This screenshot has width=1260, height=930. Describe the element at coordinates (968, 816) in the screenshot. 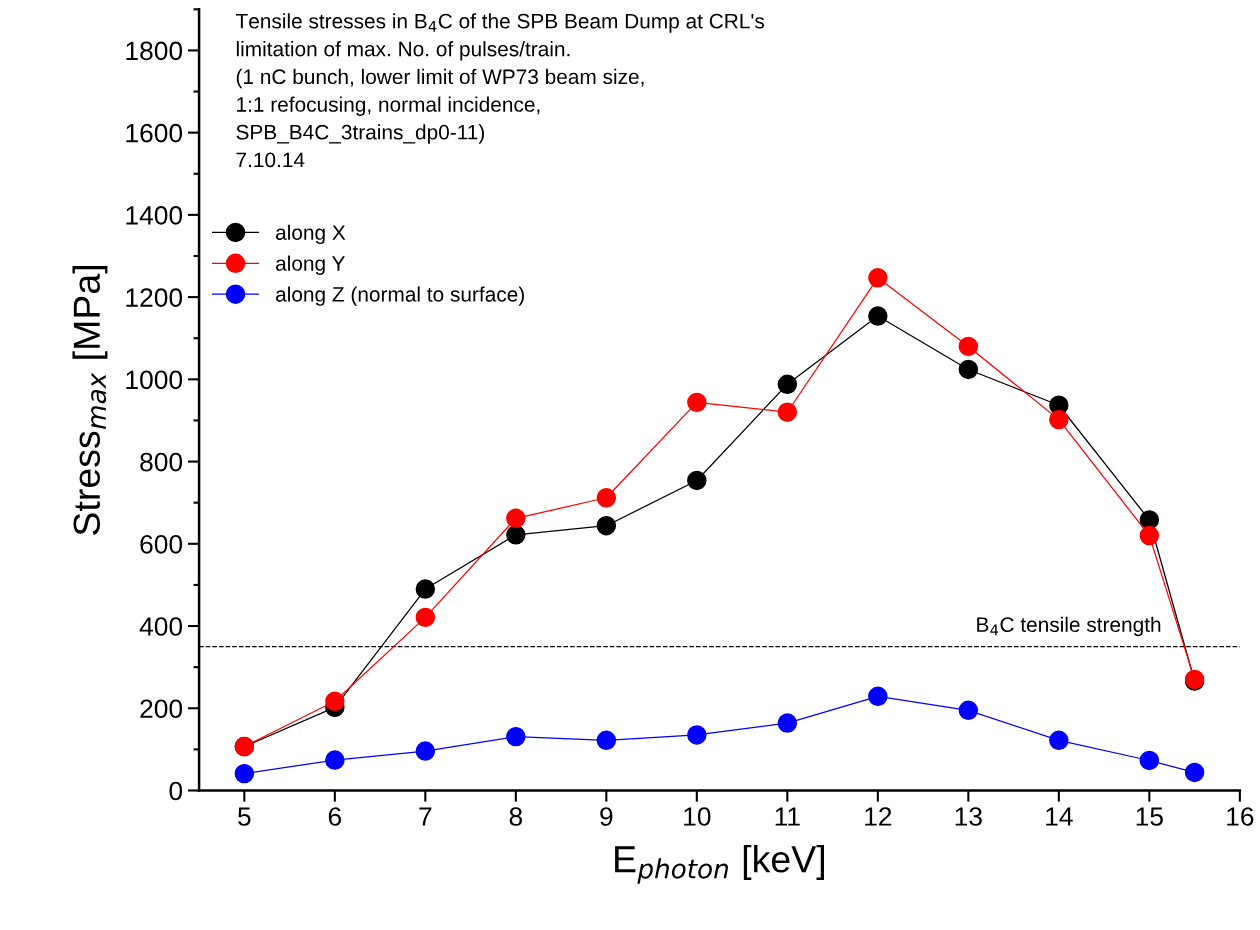

I see `x-tick-label: 13` at that location.